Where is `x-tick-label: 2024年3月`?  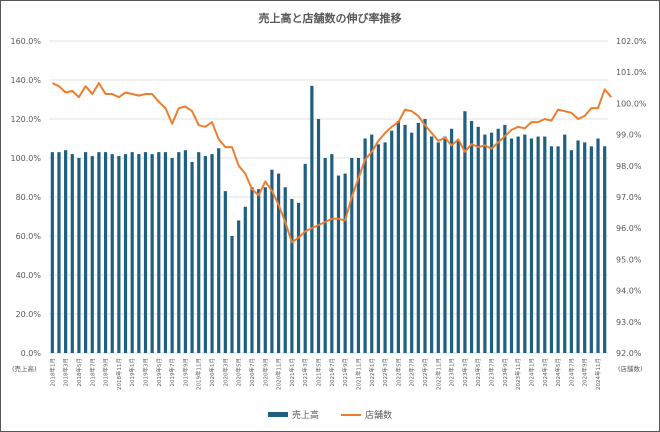 x-tick-label: 2024年3月 is located at coordinates (545, 372).